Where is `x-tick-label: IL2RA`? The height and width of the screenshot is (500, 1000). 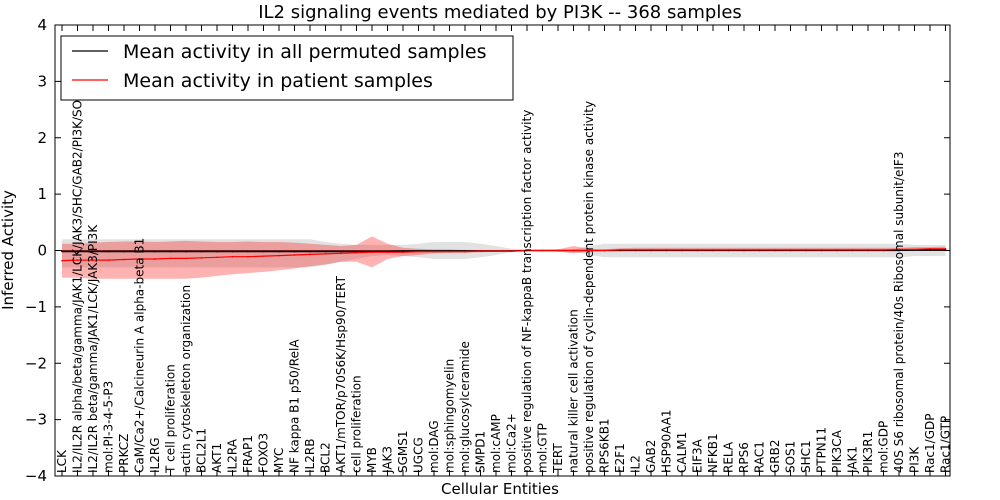 x-tick-label: IL2RA is located at coordinates (233, 455).